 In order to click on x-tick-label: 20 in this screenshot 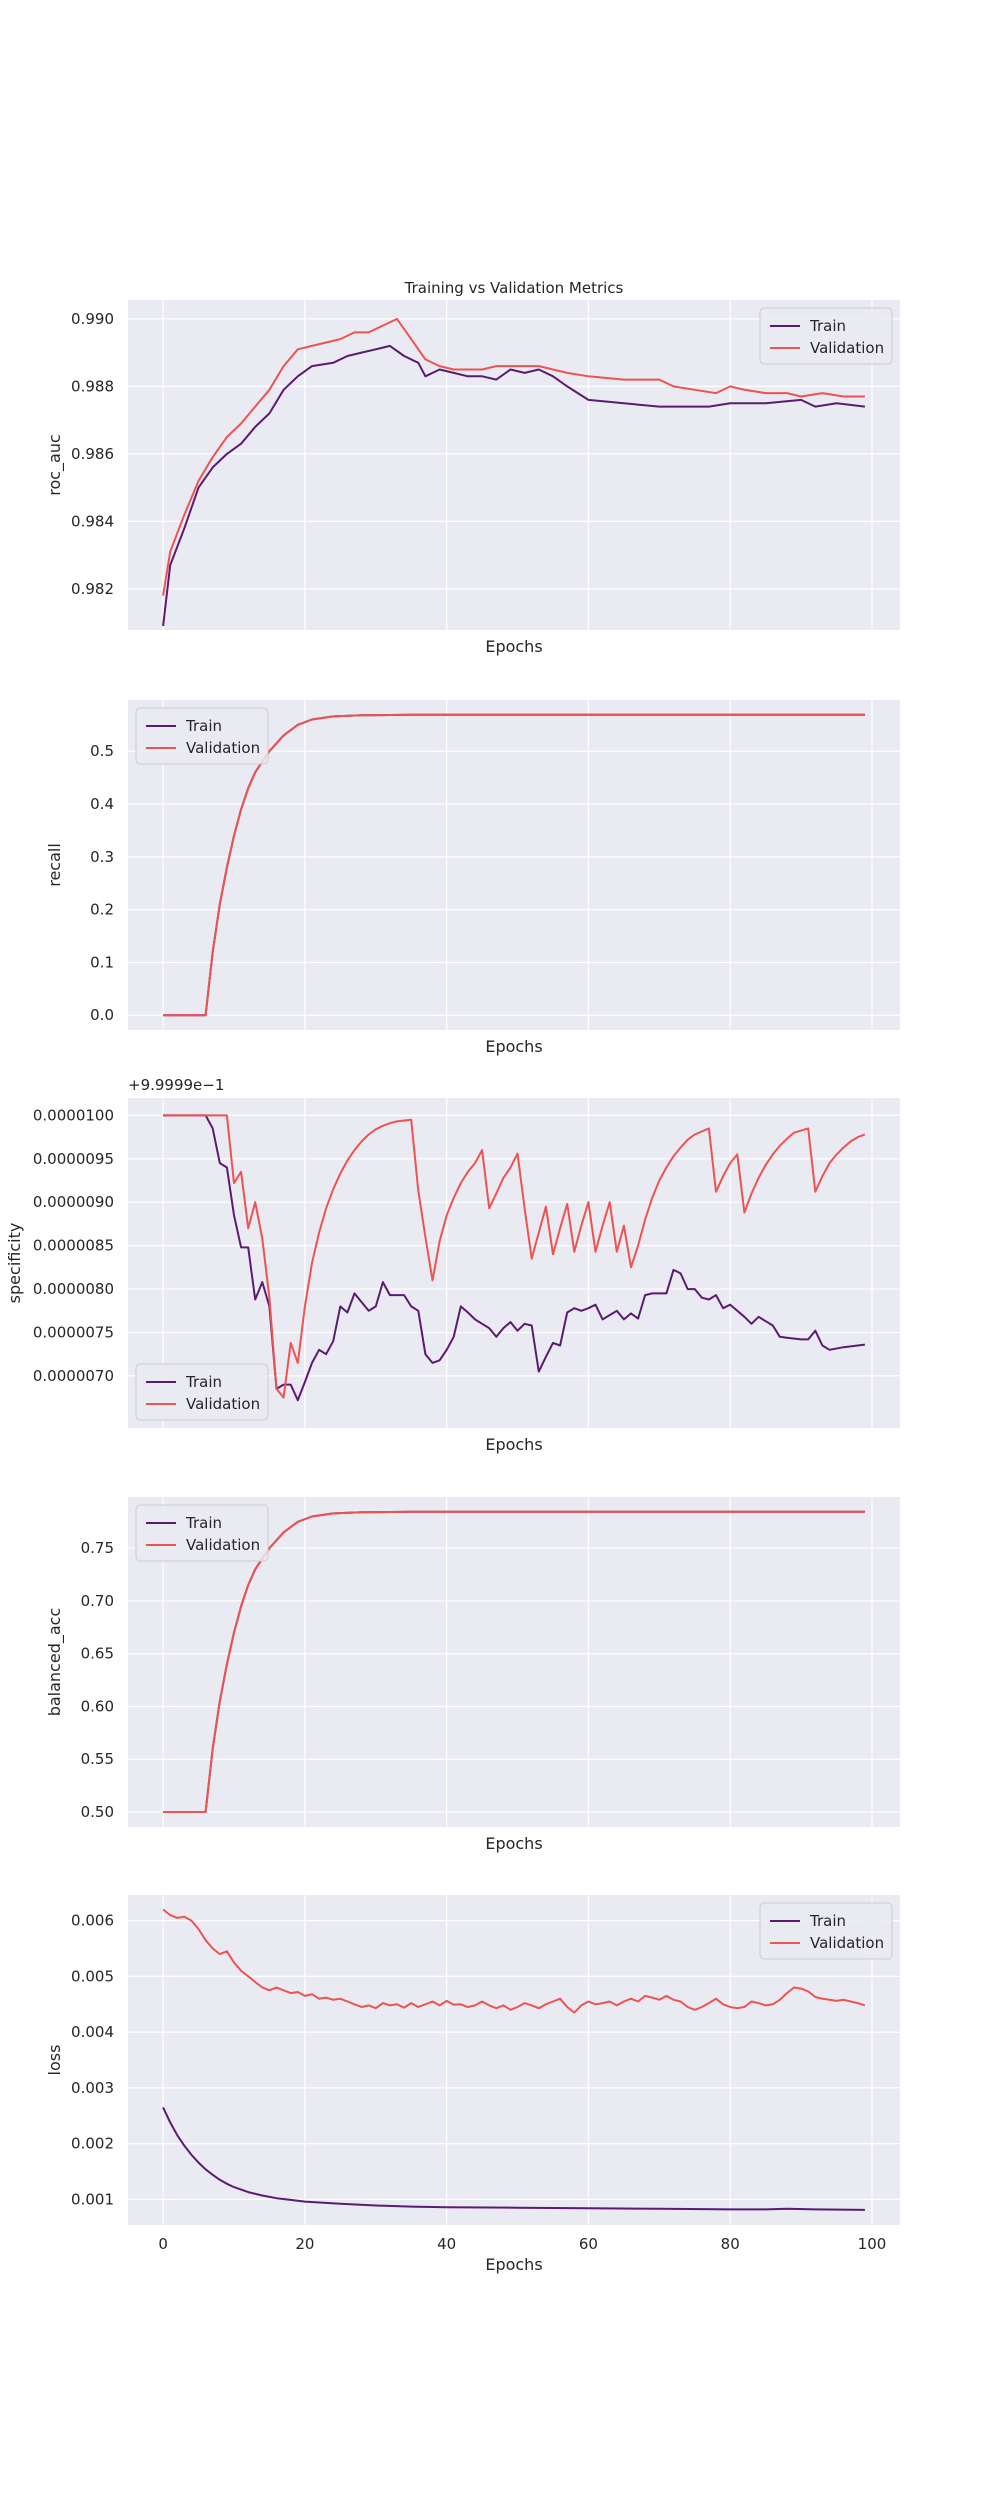, I will do `click(304, 2244)`.